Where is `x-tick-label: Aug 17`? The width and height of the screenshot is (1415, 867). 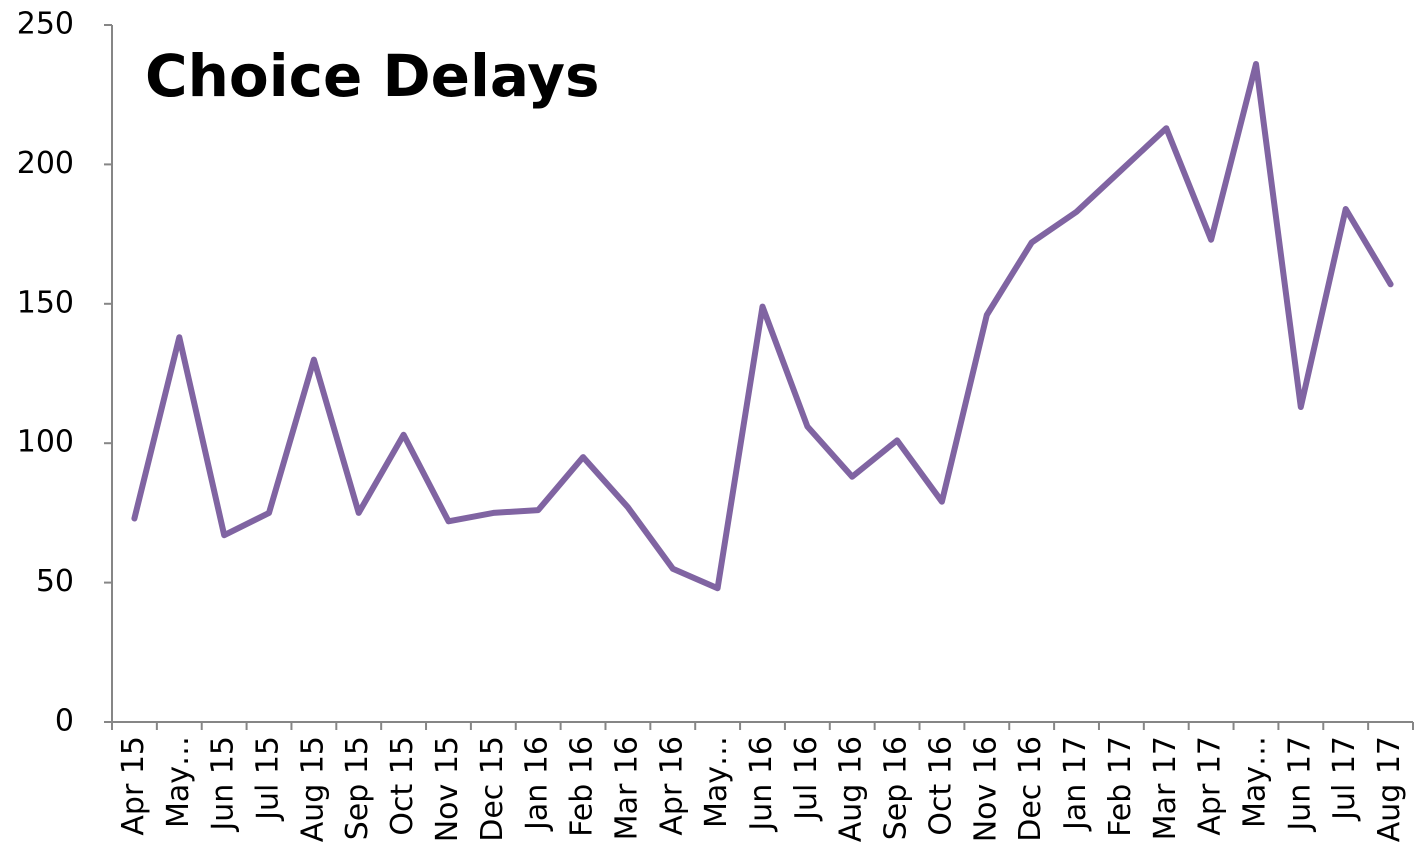 x-tick-label: Aug 17 is located at coordinates (1389, 789).